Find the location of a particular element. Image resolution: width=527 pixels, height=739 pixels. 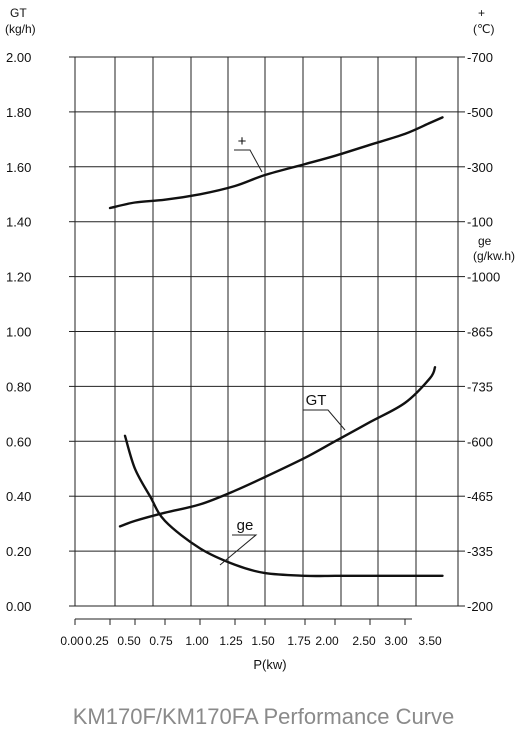

series-leader-ge is located at coordinates (238, 550).